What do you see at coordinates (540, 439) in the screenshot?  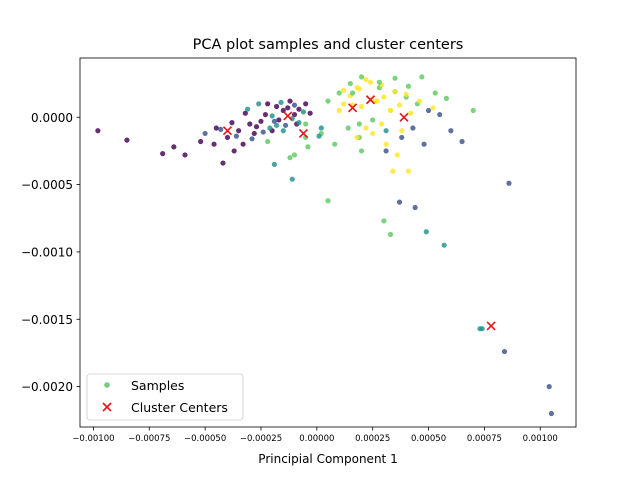 I see `x-tick-label: 0.00100` at bounding box center [540, 439].